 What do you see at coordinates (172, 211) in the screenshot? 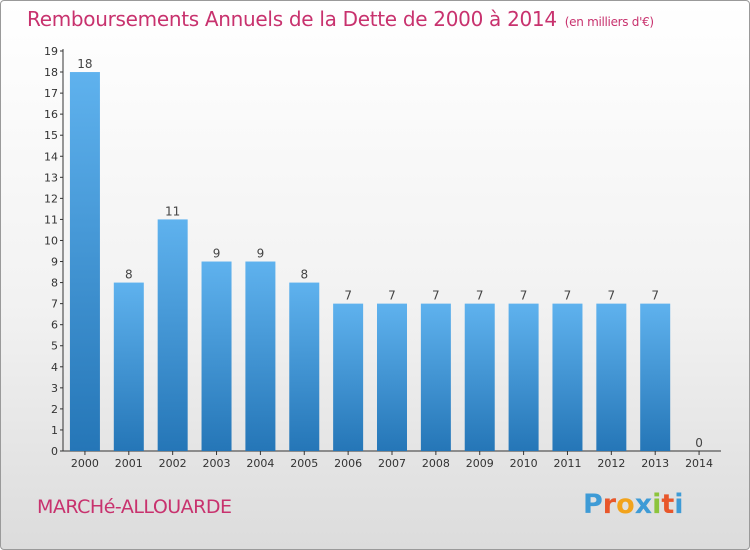
I see `data-label: 11` at bounding box center [172, 211].